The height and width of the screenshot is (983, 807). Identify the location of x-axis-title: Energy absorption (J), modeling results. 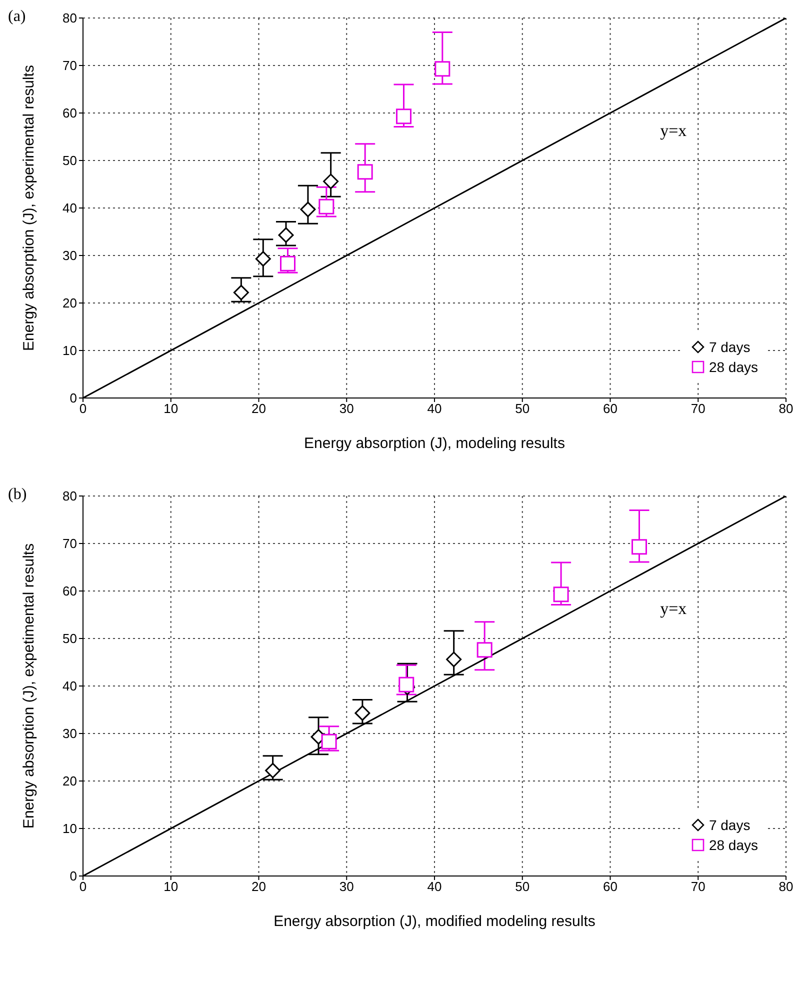
(434, 443).